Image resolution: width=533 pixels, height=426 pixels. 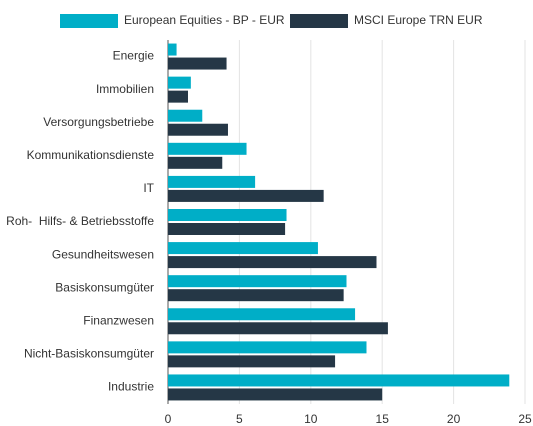 I want to click on x-tick-label: 25, so click(x=525, y=419).